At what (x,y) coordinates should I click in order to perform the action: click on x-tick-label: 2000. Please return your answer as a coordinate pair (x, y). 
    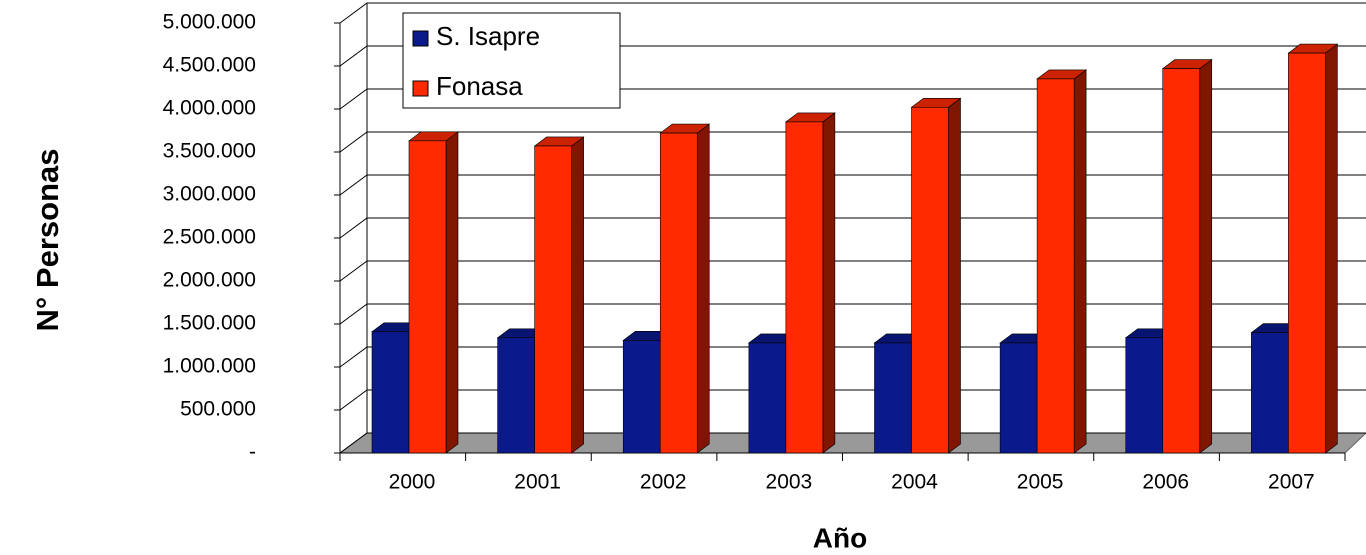
    Looking at the image, I should click on (412, 482).